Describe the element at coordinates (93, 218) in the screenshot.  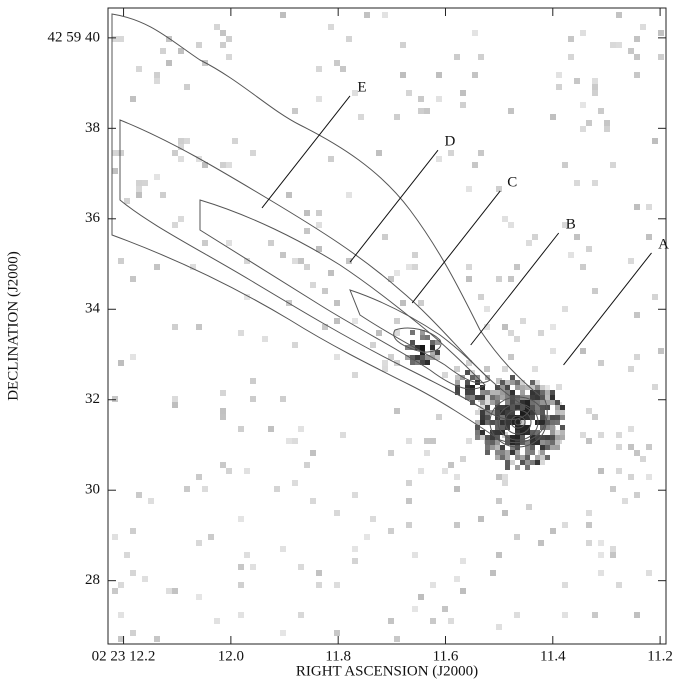
I see `y-tick-label: 36` at that location.